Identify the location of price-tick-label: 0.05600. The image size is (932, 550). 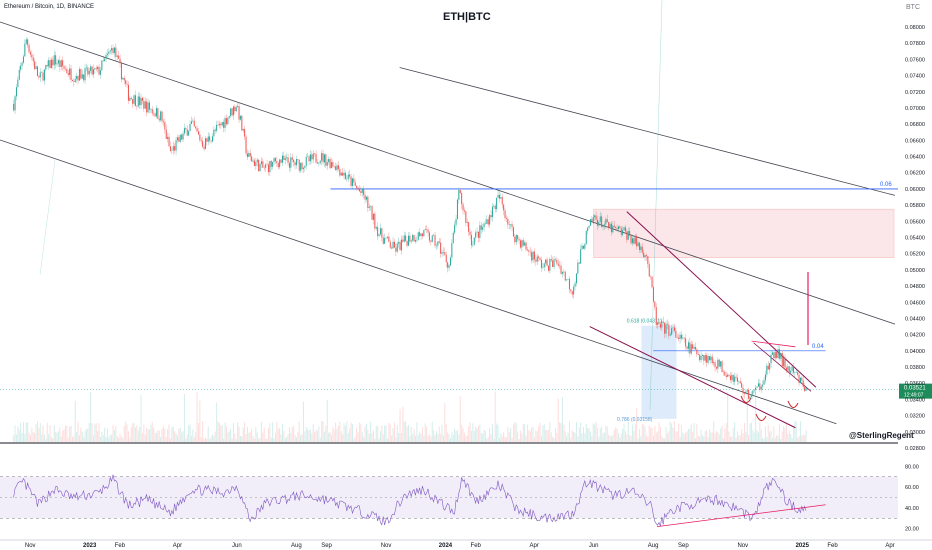
(915, 222).